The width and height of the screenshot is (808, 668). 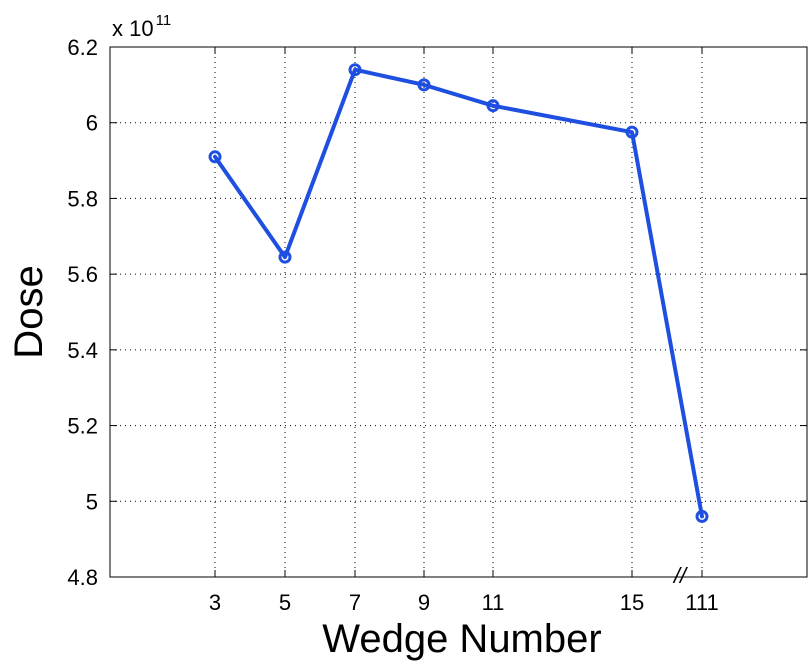 What do you see at coordinates (464, 602) in the screenshot?
I see `x-tick-labels: 3 5 7 9 11 15 111` at bounding box center [464, 602].